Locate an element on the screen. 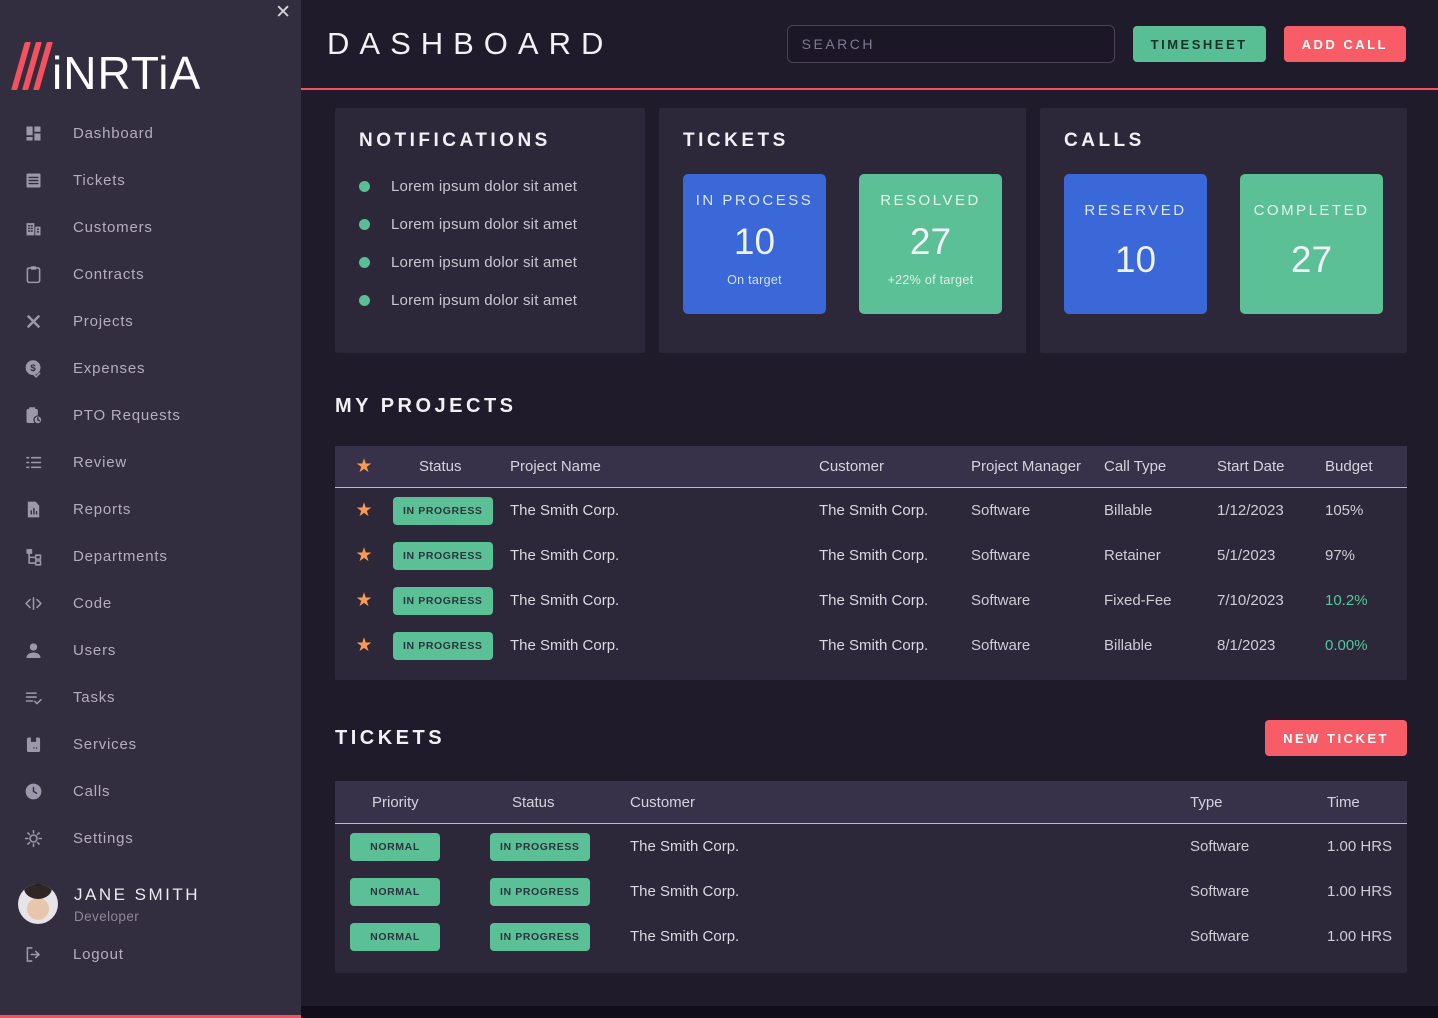 This screenshot has height=1018, width=1438. logo-slashes-icon is located at coordinates (32, 66).